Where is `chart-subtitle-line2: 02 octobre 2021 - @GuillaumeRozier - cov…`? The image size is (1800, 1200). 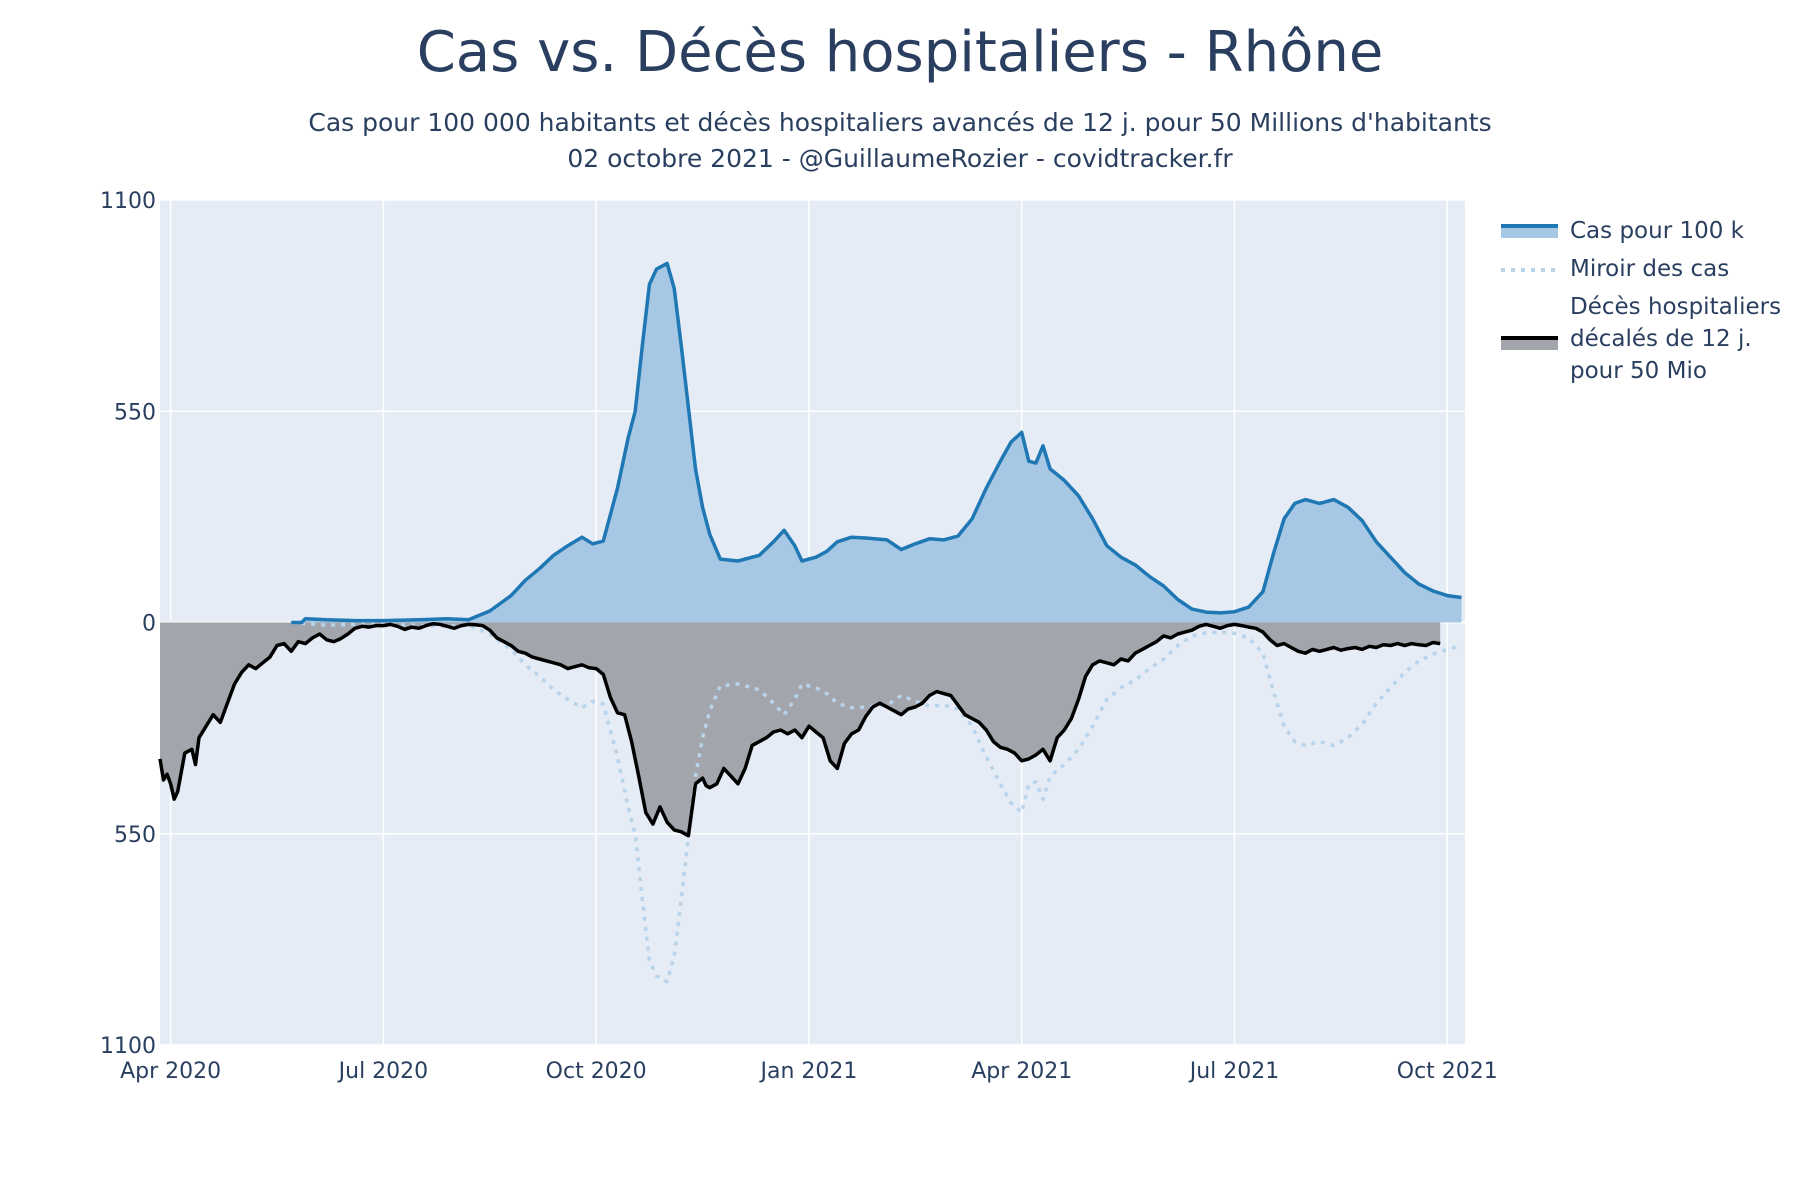 chart-subtitle-line2: 02 octobre 2021 - @GuillaumeRozier - cov… is located at coordinates (900, 158).